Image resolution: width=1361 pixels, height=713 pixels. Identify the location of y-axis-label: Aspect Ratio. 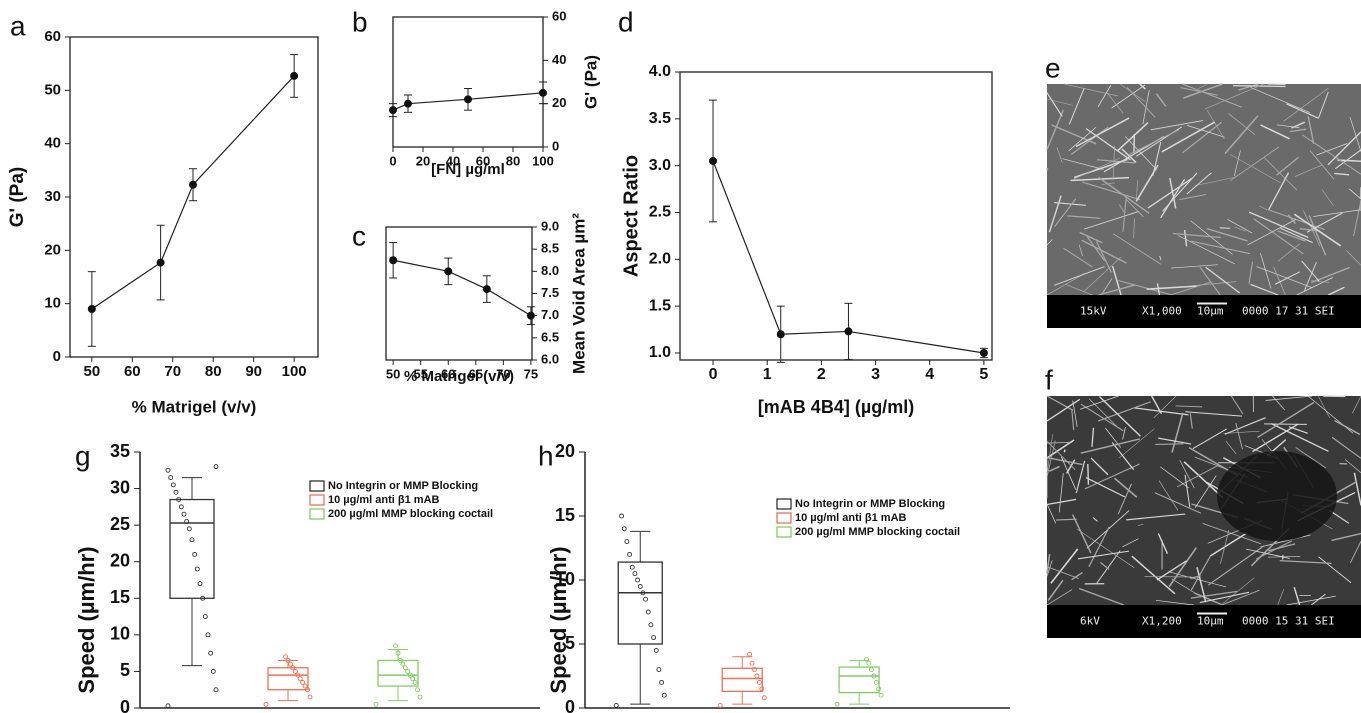
(631, 216).